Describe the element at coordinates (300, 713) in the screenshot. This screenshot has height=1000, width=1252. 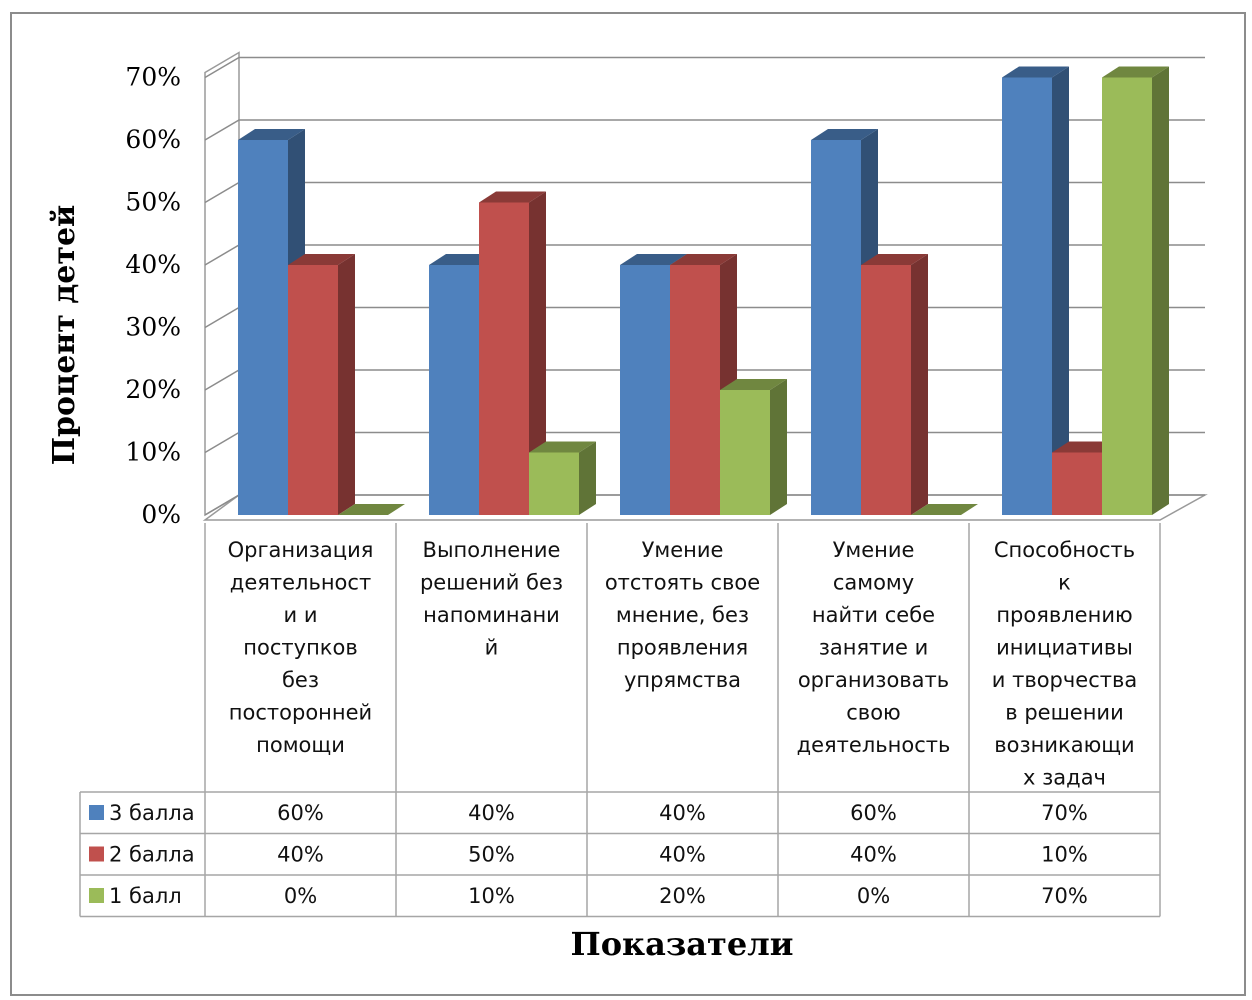
I see `category-label-line: посторонней` at that location.